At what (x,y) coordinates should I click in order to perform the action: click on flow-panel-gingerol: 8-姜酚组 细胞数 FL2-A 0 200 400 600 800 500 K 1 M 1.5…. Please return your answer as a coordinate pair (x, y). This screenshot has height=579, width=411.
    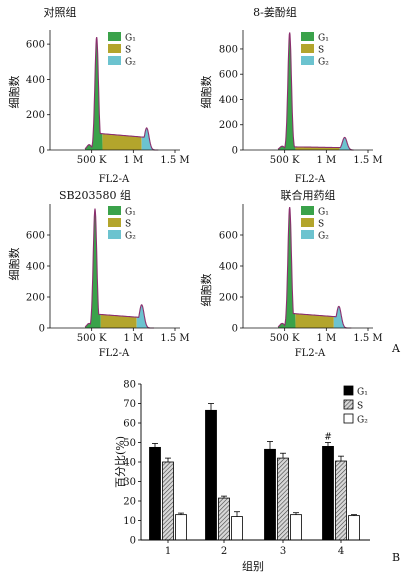
    Looking at the image, I should click on (291, 95).